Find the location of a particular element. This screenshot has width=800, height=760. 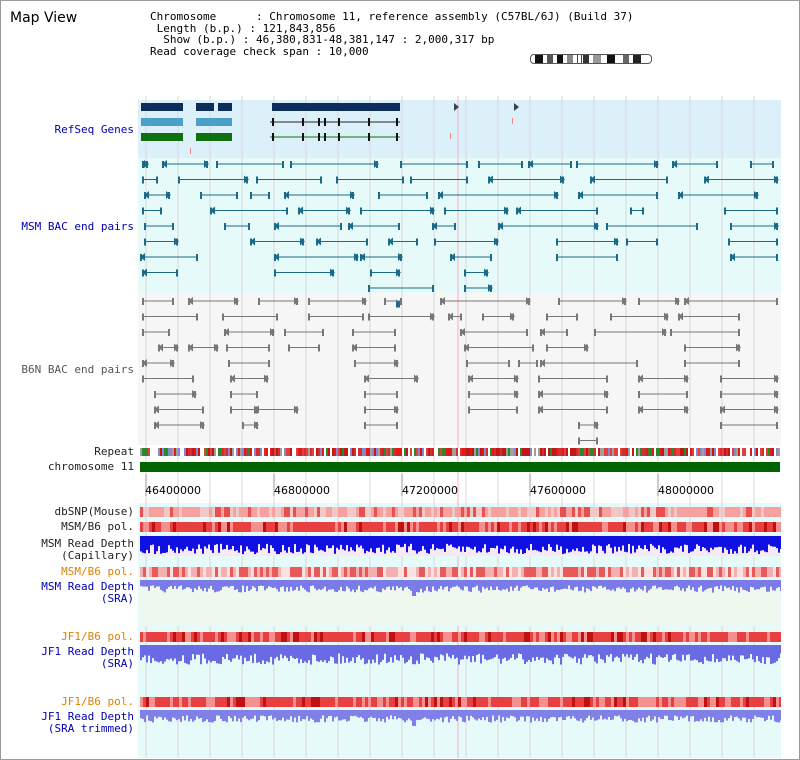

chromosome-ideogram is located at coordinates (591, 59).